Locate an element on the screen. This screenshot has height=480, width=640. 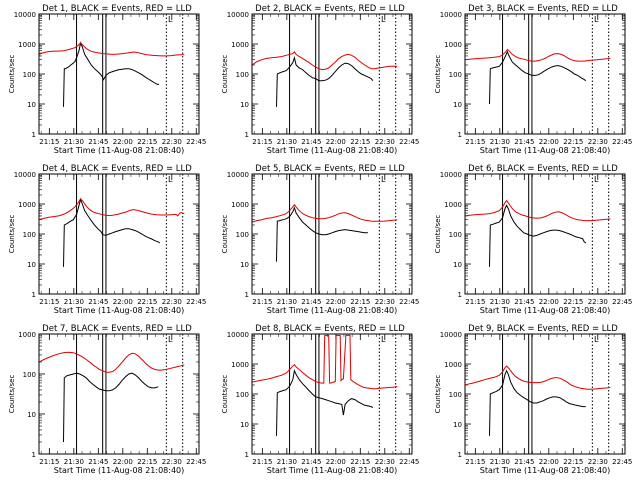
panel-title: Det 3, BLACK = Events, RED = LLD is located at coordinates (543, 9).